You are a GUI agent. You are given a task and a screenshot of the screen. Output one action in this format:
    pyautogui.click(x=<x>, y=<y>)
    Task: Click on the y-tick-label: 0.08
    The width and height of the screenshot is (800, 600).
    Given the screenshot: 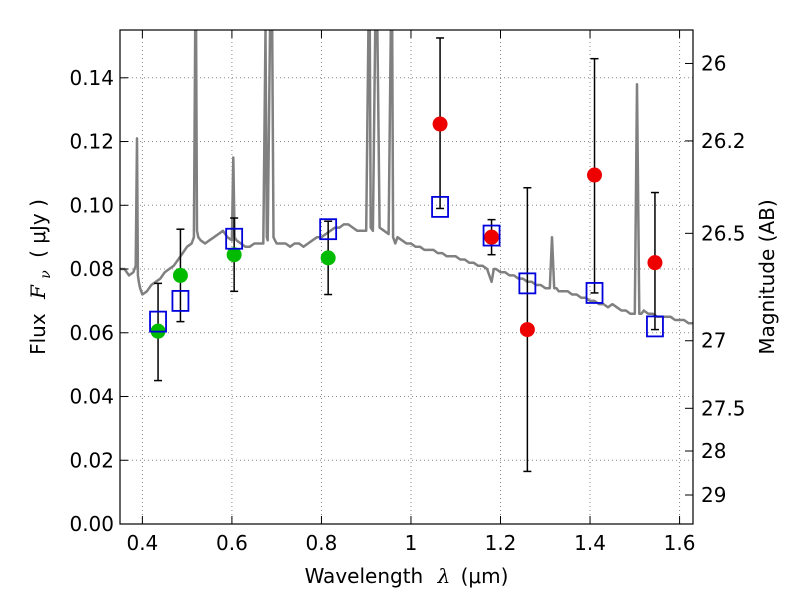 What is the action you would take?
    pyautogui.click(x=91, y=269)
    